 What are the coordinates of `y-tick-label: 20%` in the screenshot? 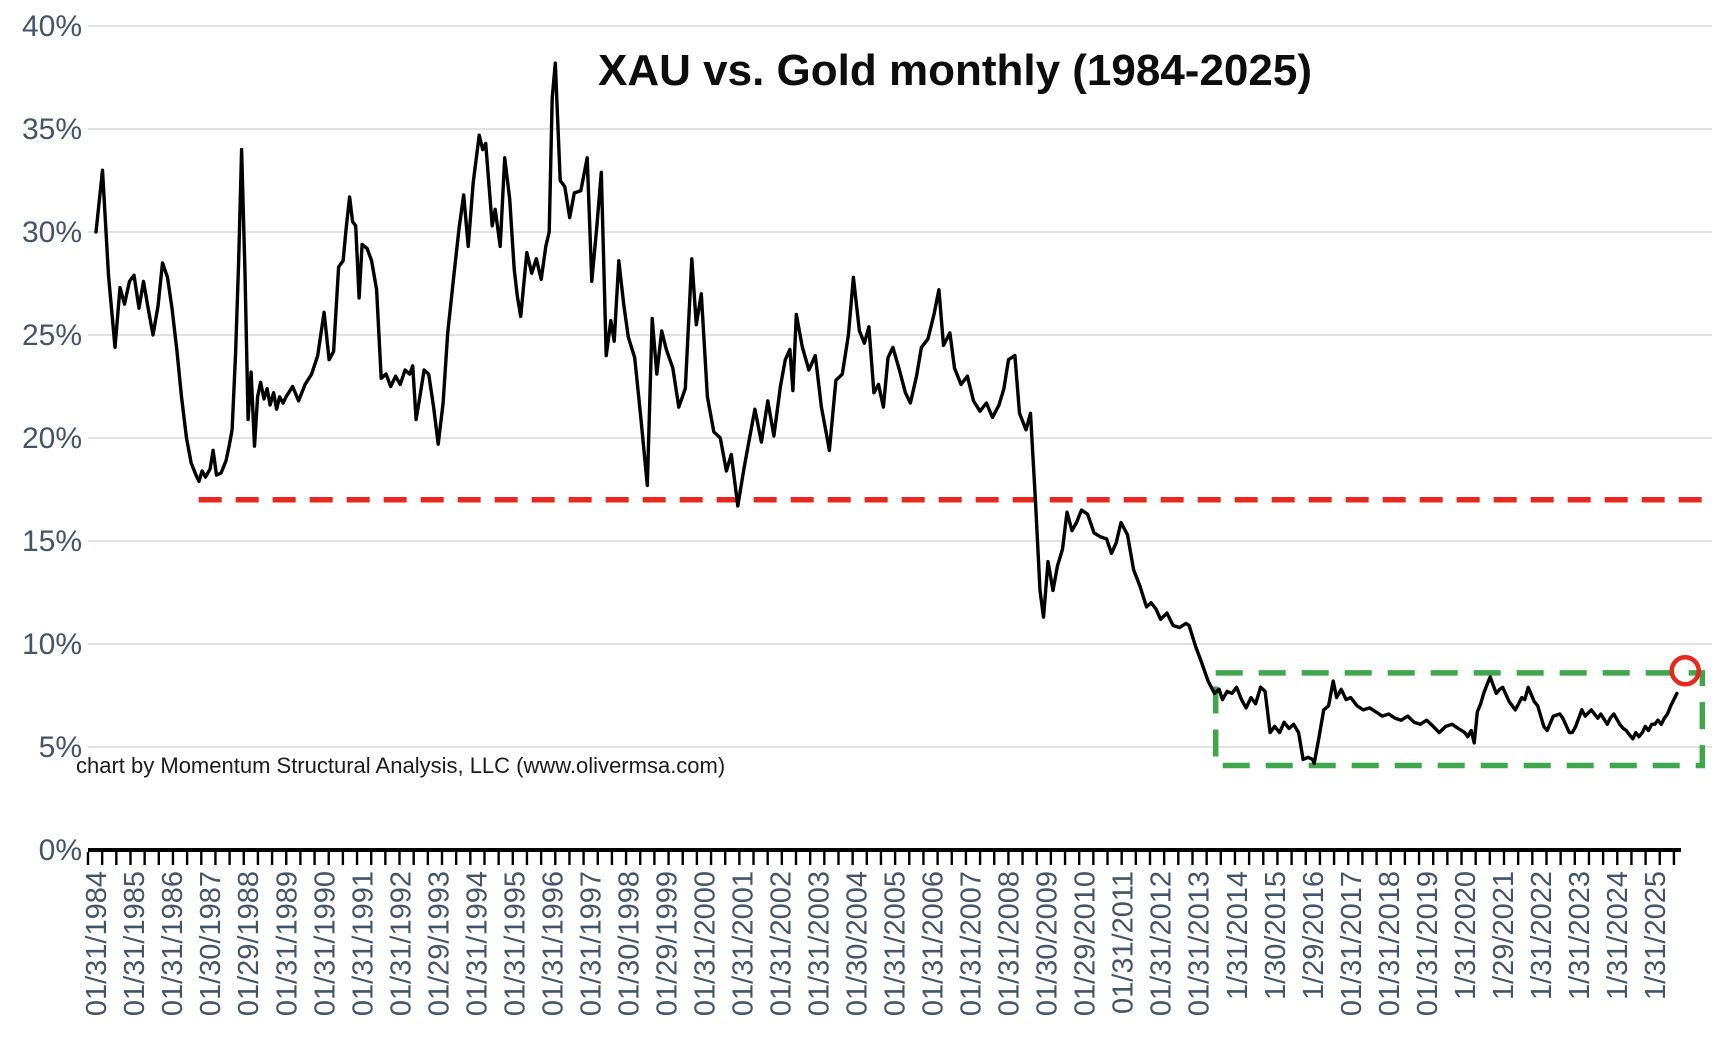 It's located at (52, 438).